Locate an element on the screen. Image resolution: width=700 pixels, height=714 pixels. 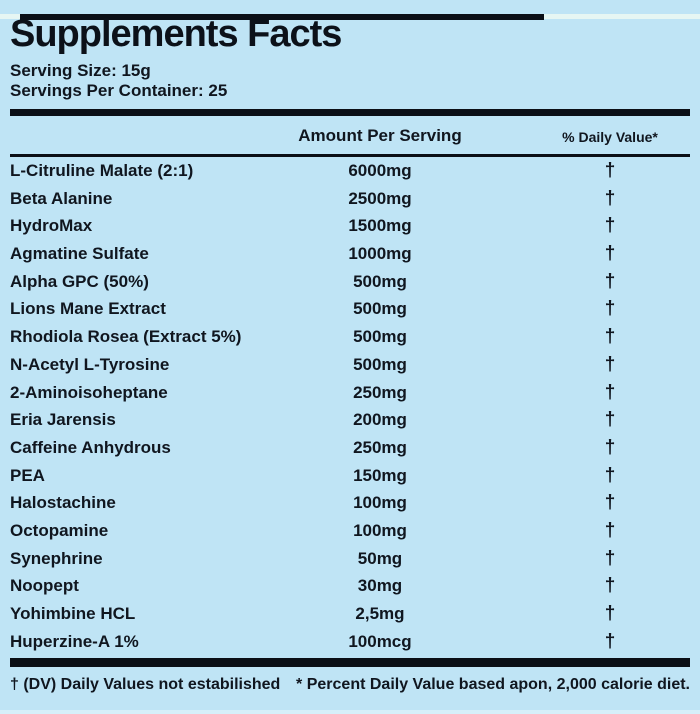
table-row: Halostachine 100mg † is located at coordinates (350, 503).